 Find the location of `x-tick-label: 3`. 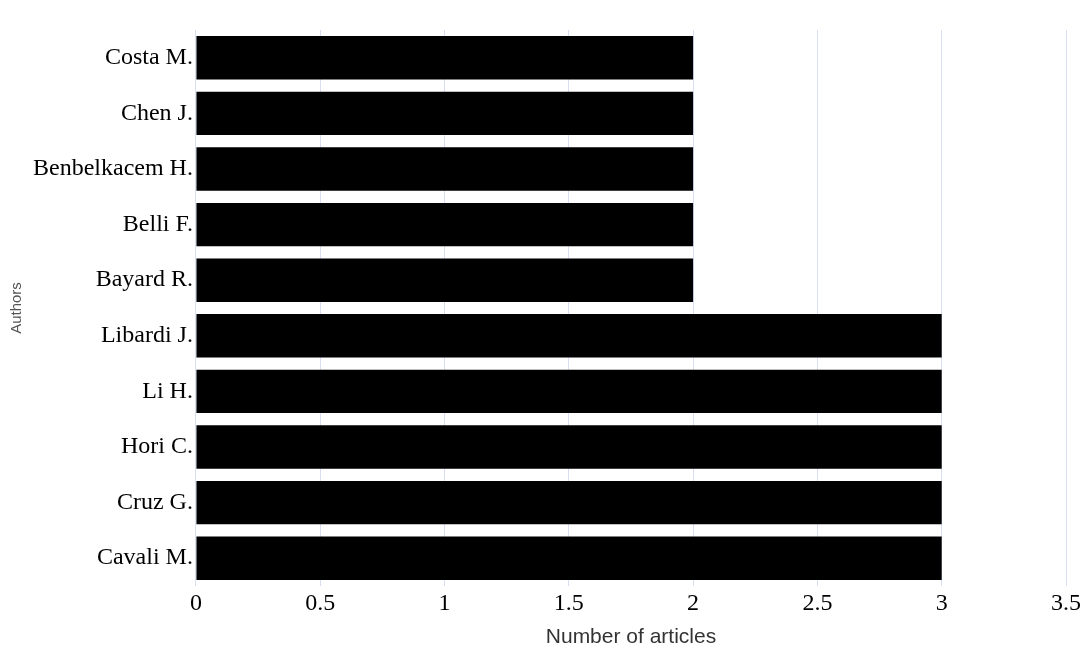

x-tick-label: 3 is located at coordinates (941, 601).